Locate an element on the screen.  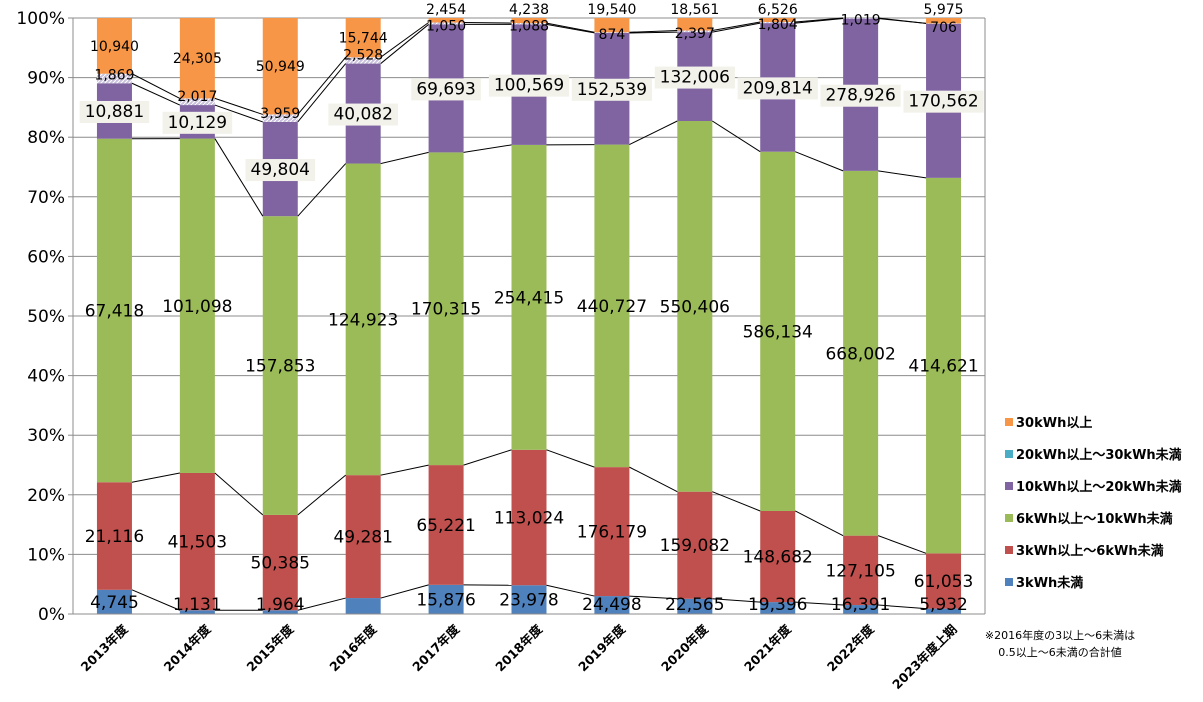
footnote-line-0: ※2016年度の3以上～6未満は is located at coordinates (1060, 635).